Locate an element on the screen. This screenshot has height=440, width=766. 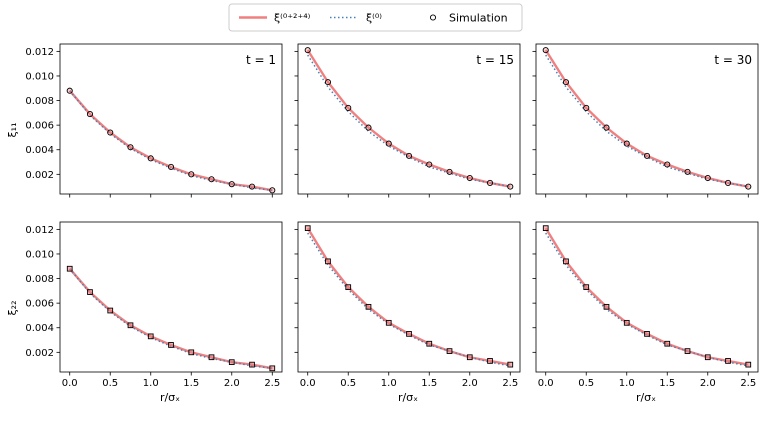
panel-r1-c3 is located at coordinates (645, 120).